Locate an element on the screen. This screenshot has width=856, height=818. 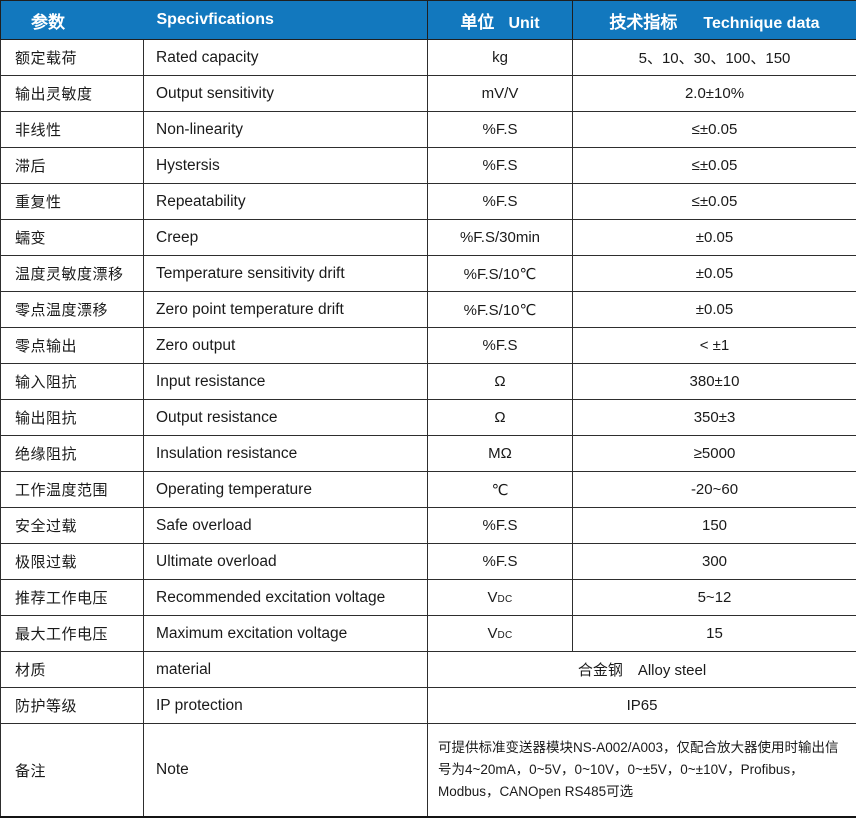
technique-data-value: 150 is located at coordinates (714, 526).